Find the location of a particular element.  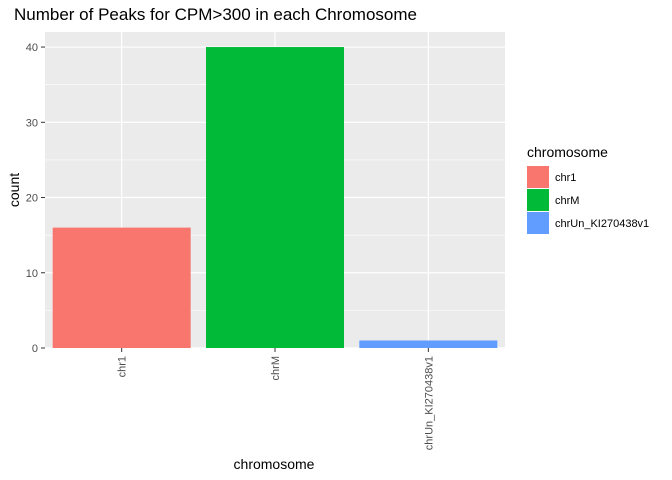

y-tick-label: 10 is located at coordinates (32, 274).